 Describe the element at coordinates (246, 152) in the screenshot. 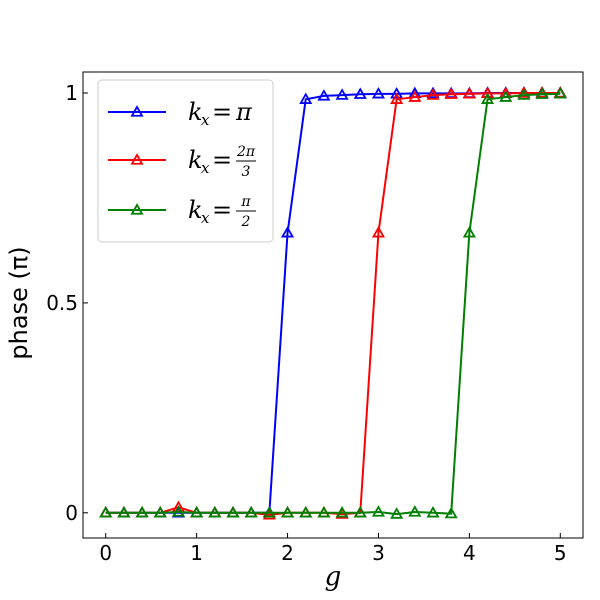

I see `legend-fraction-numerator: 2π` at that location.